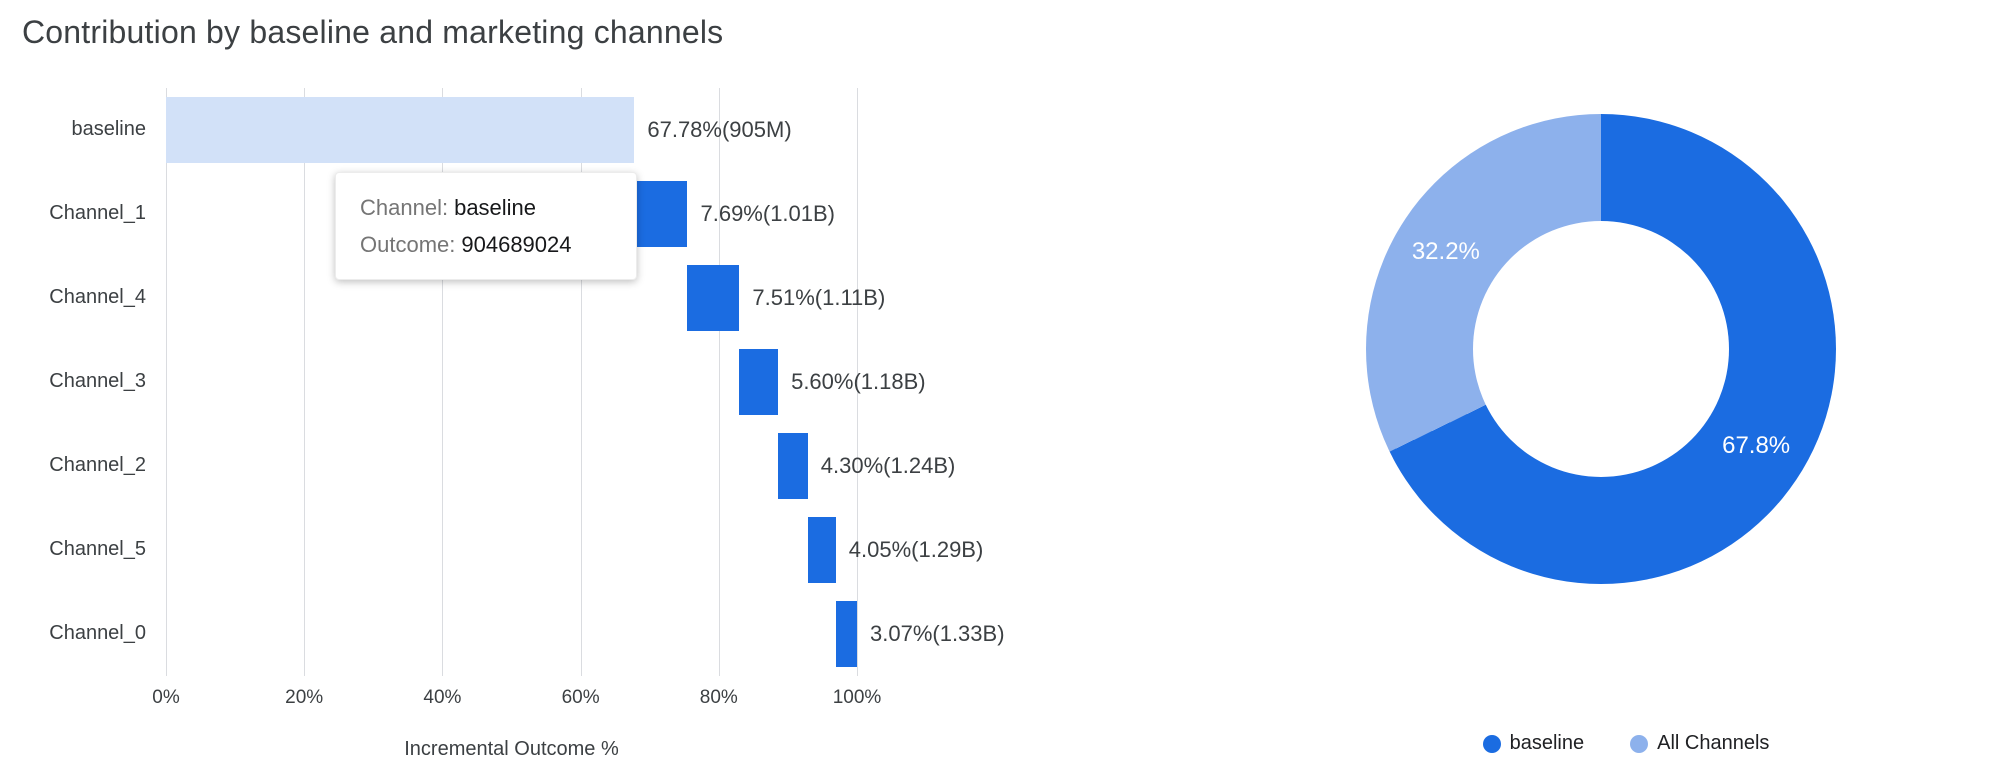 This screenshot has width=1999, height=784. Describe the element at coordinates (1756, 446) in the screenshot. I see `slice-label-baseline: 67.8%` at that location.